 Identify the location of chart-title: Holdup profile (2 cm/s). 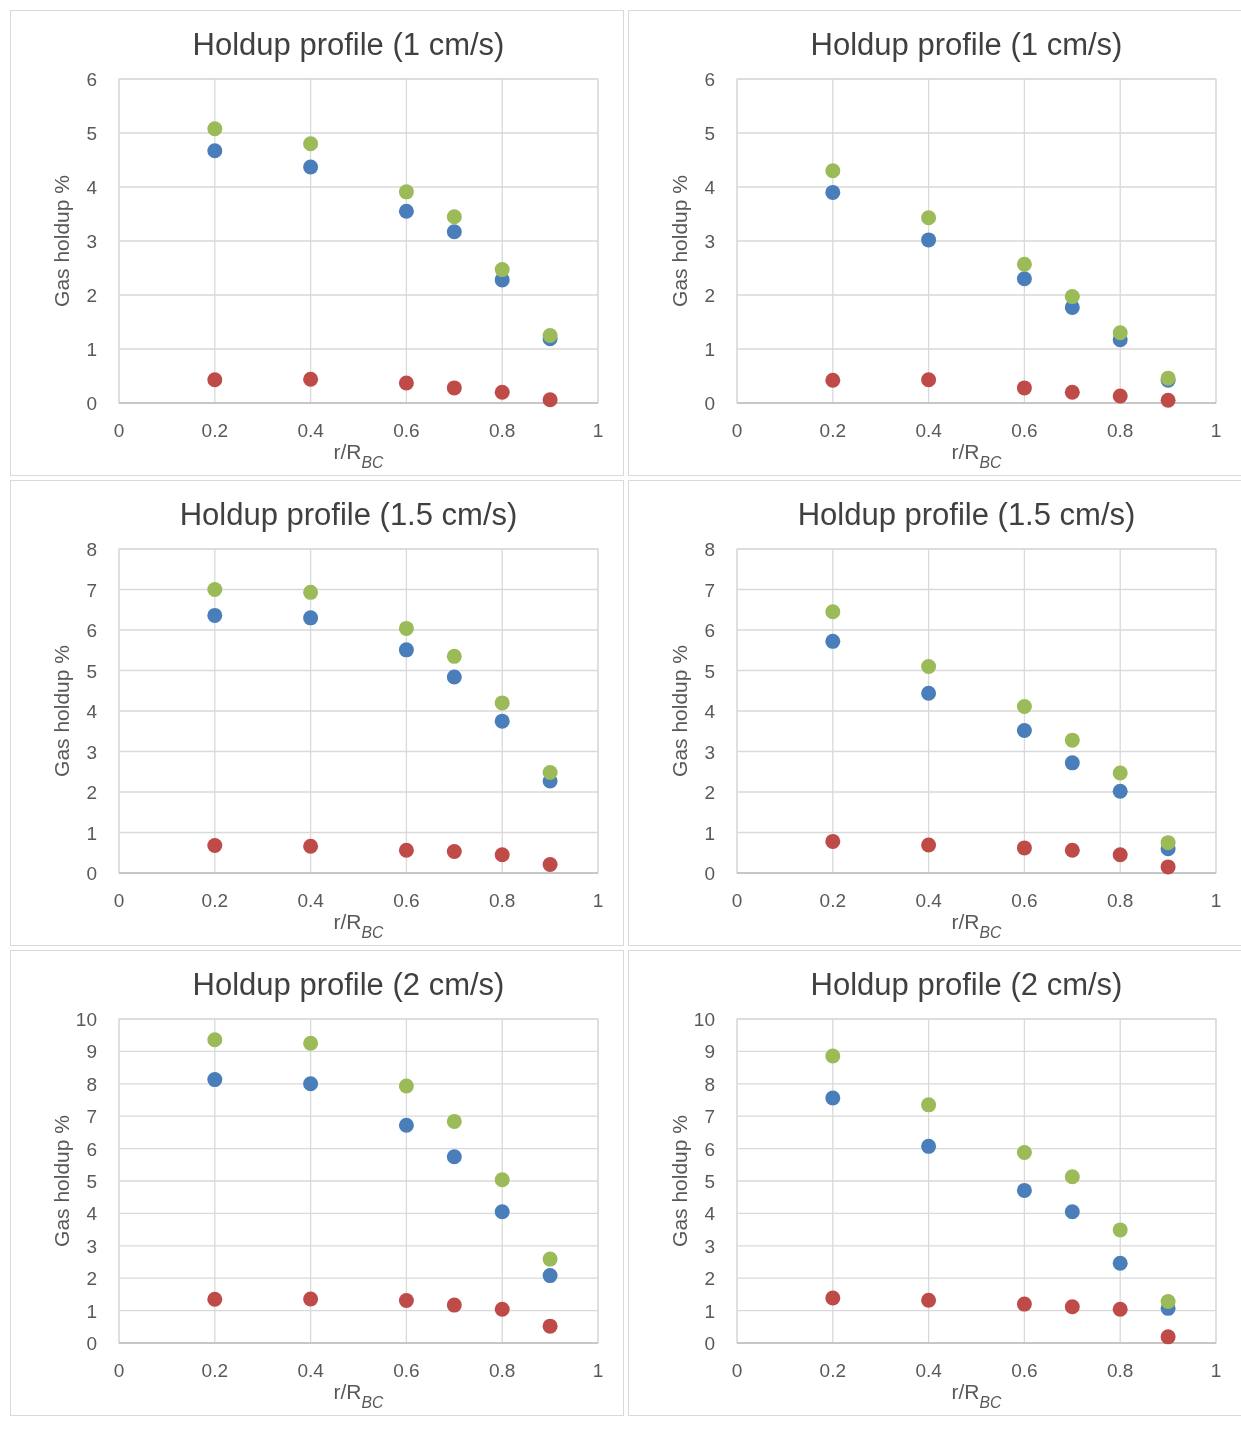
(966, 984).